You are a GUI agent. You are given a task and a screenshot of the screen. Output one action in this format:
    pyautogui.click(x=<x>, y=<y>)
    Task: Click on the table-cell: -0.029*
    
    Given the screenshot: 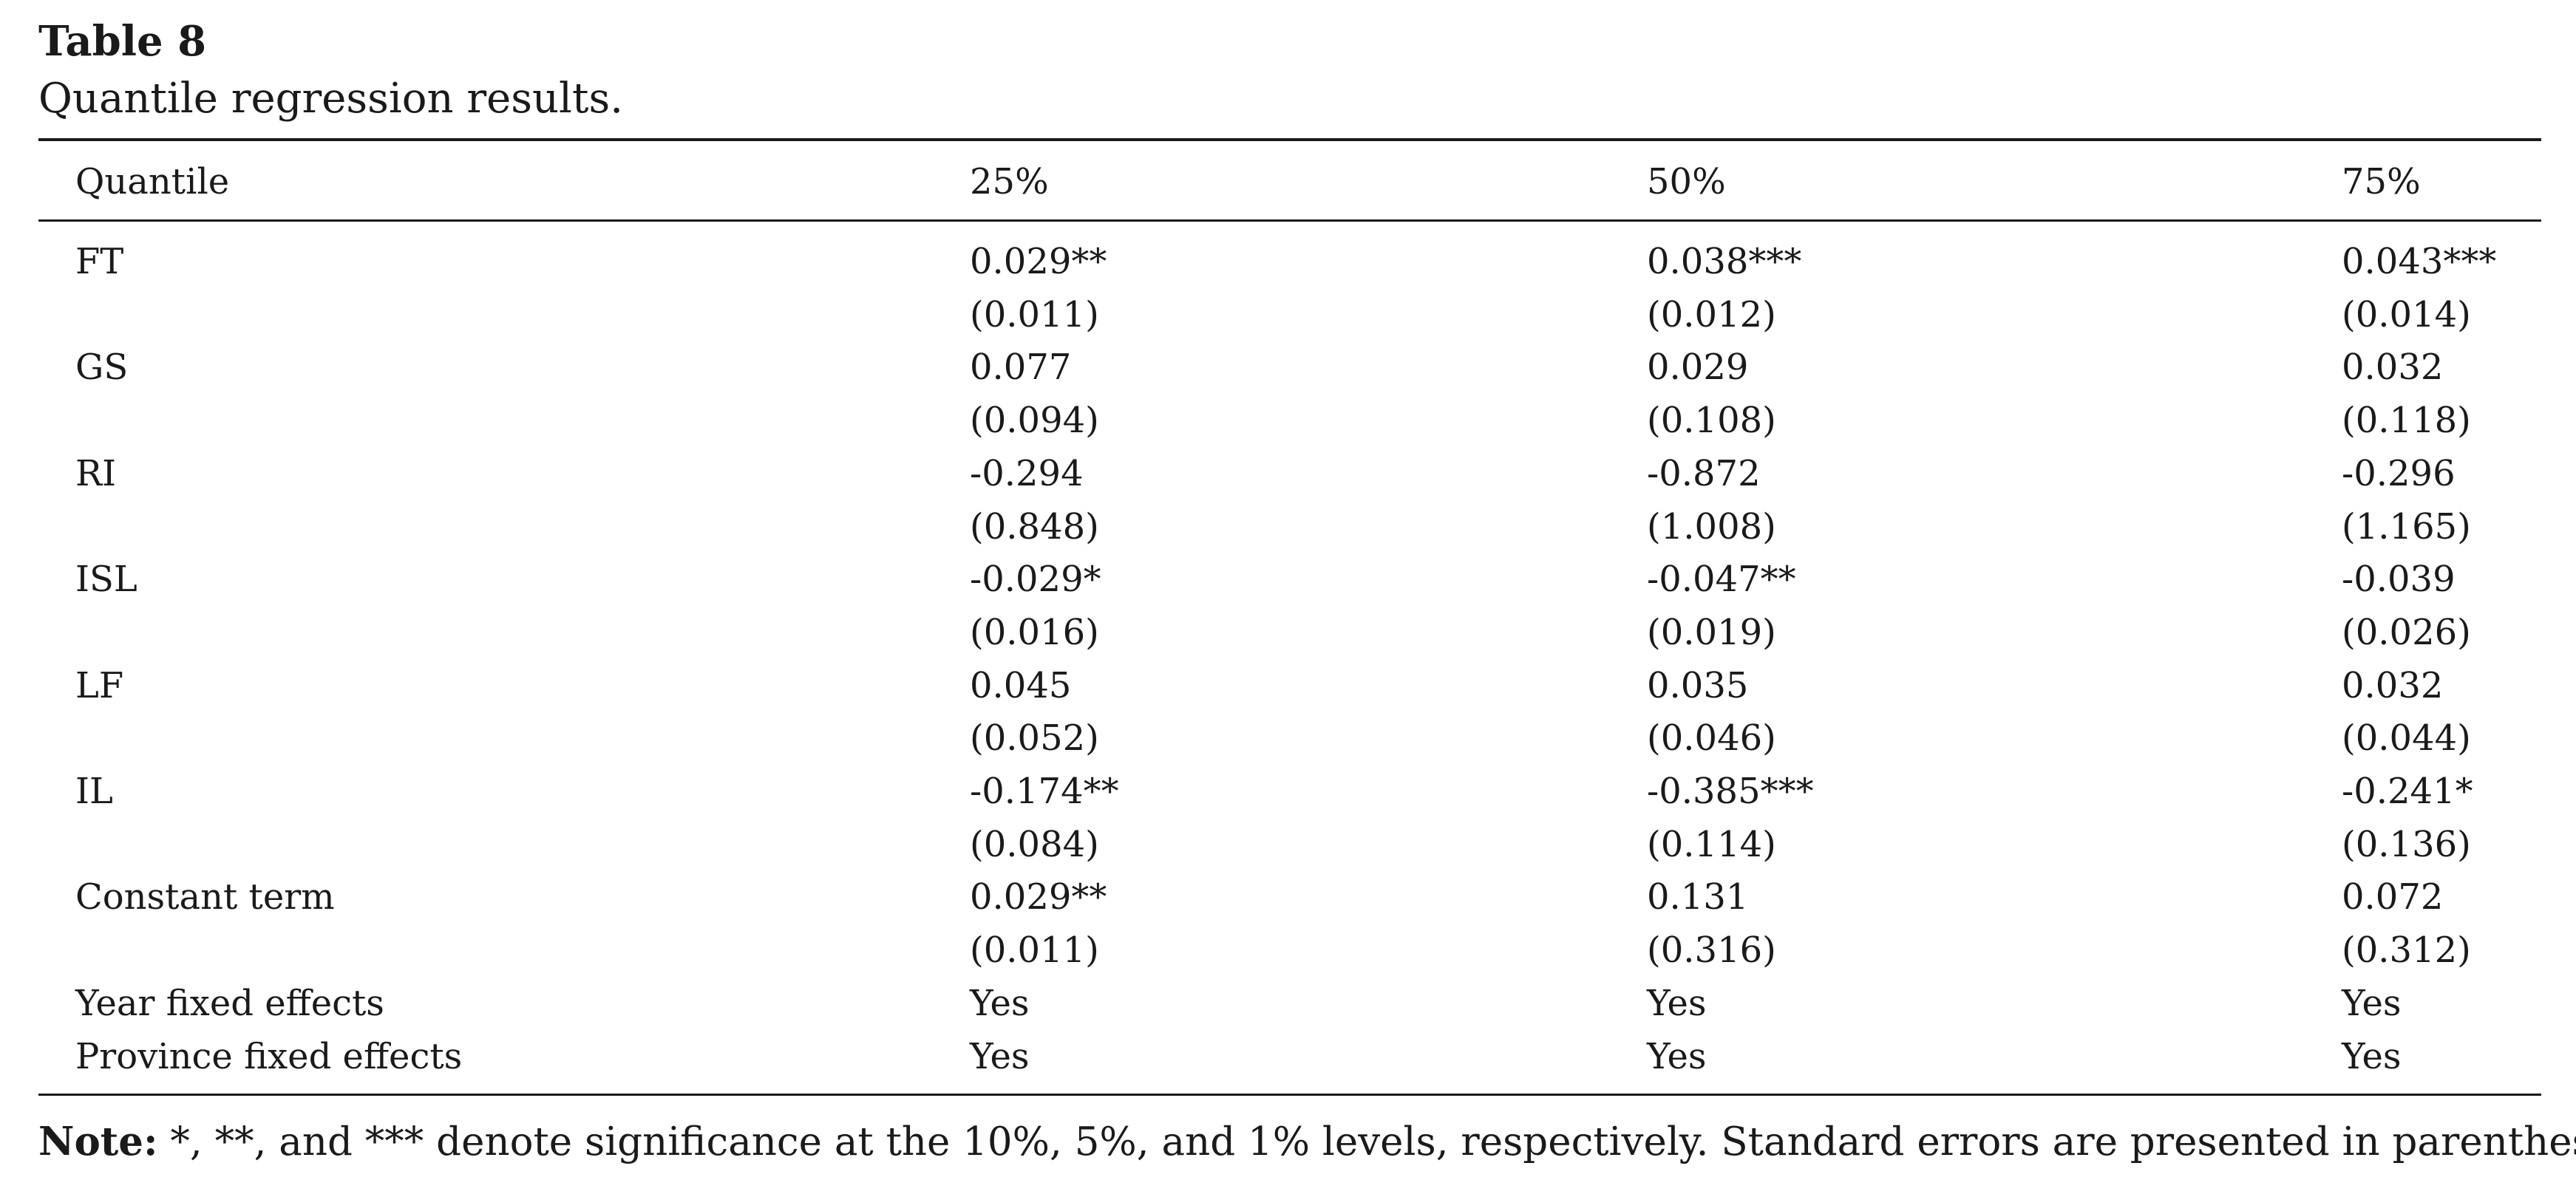 What is the action you would take?
    pyautogui.click(x=1035, y=579)
    